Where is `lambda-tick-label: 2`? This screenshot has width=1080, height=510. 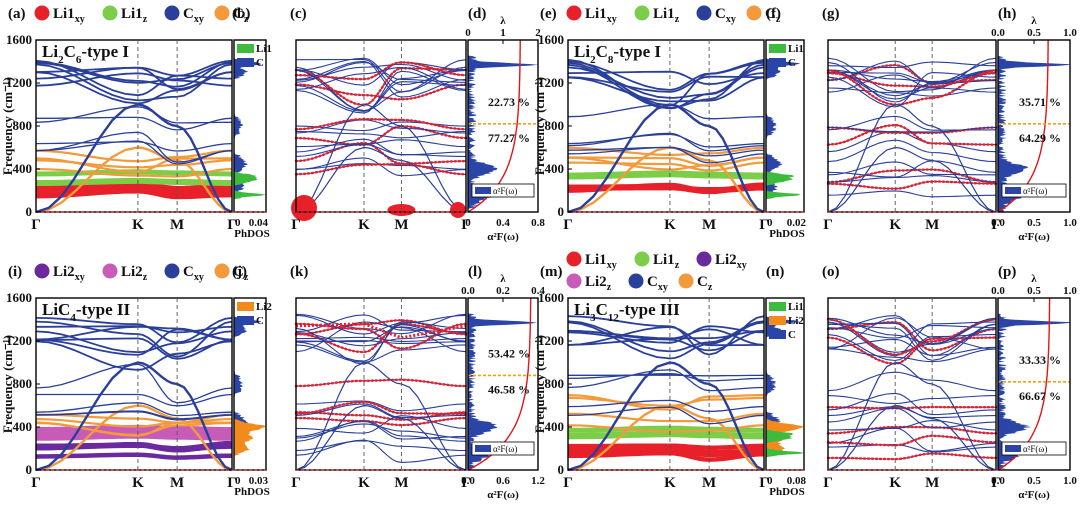
lambda-tick-label: 2 is located at coordinates (538, 33).